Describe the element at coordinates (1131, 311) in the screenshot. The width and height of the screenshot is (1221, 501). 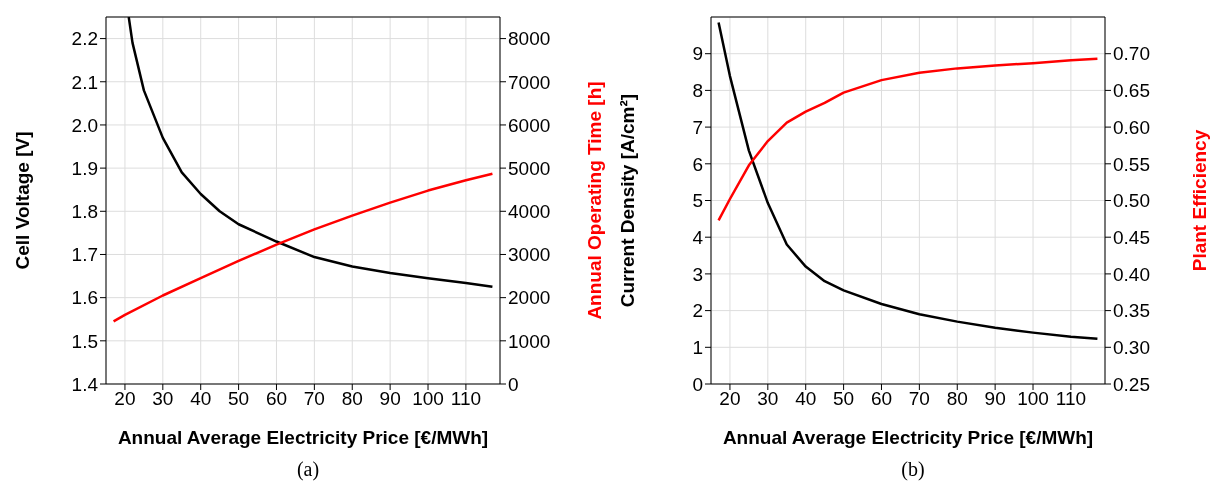
I see `y2-tick-label: 0.35` at that location.